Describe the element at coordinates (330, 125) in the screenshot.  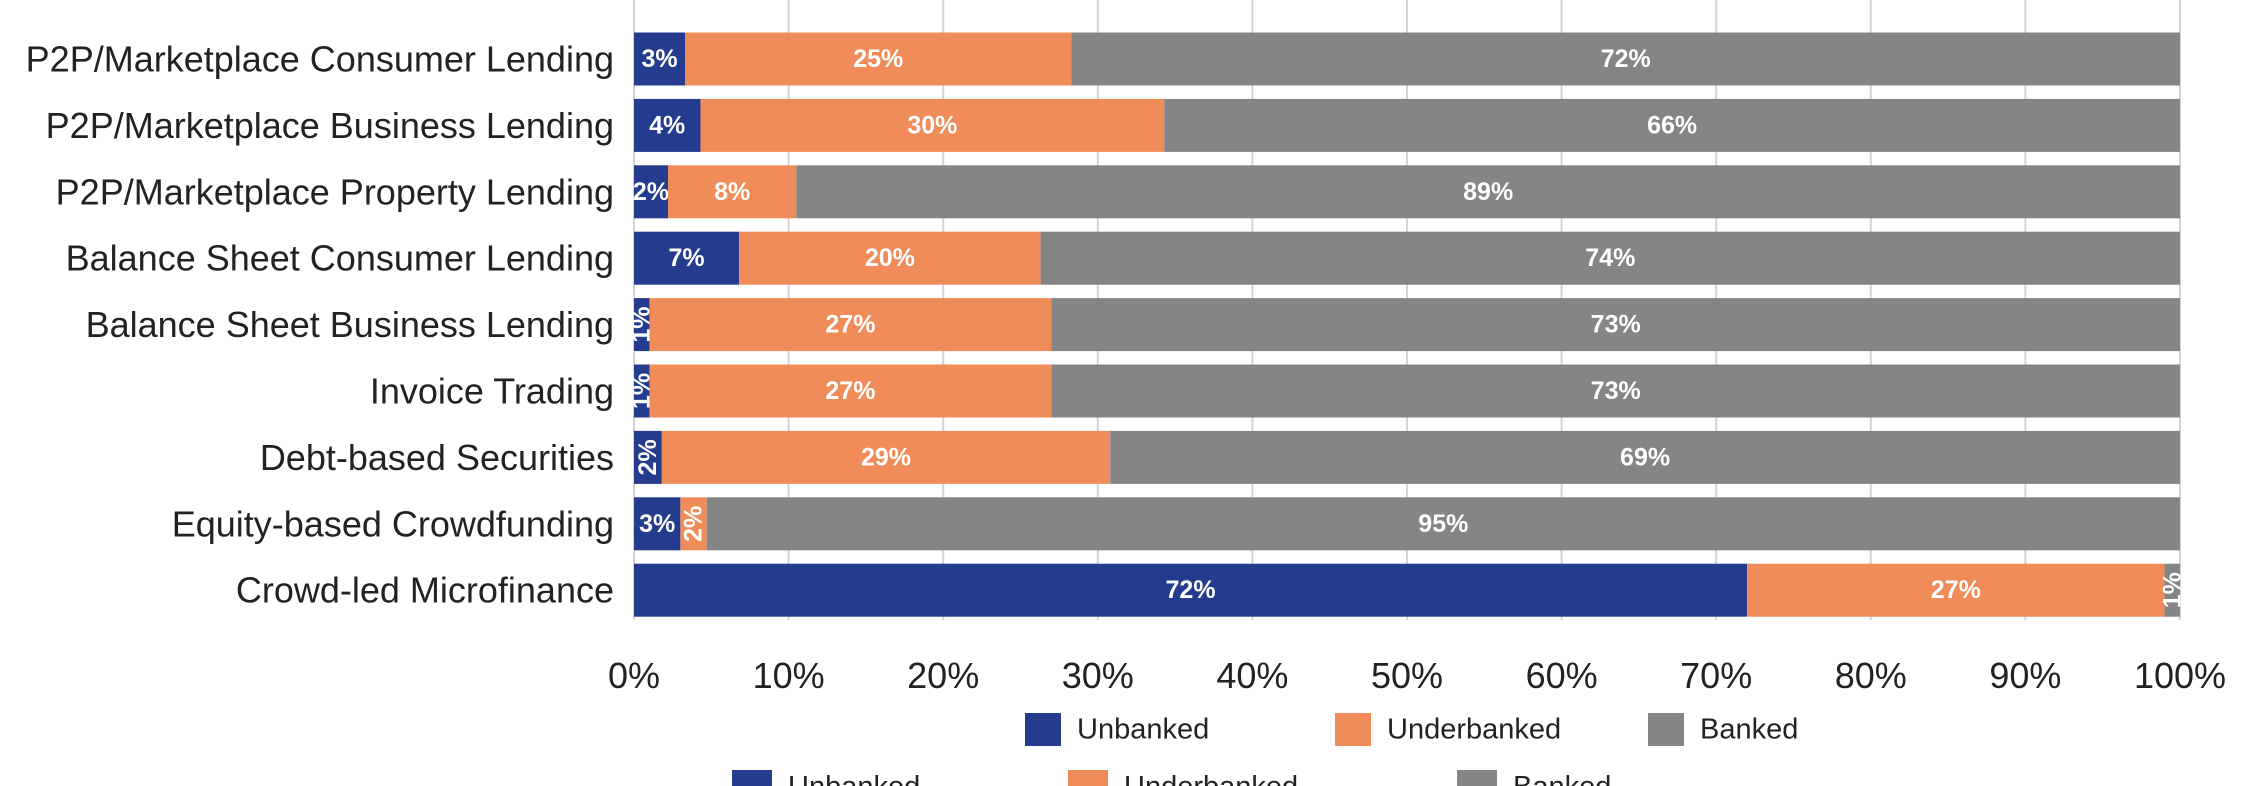
I see `category-label: P2P/Marketplace Business Lending` at that location.